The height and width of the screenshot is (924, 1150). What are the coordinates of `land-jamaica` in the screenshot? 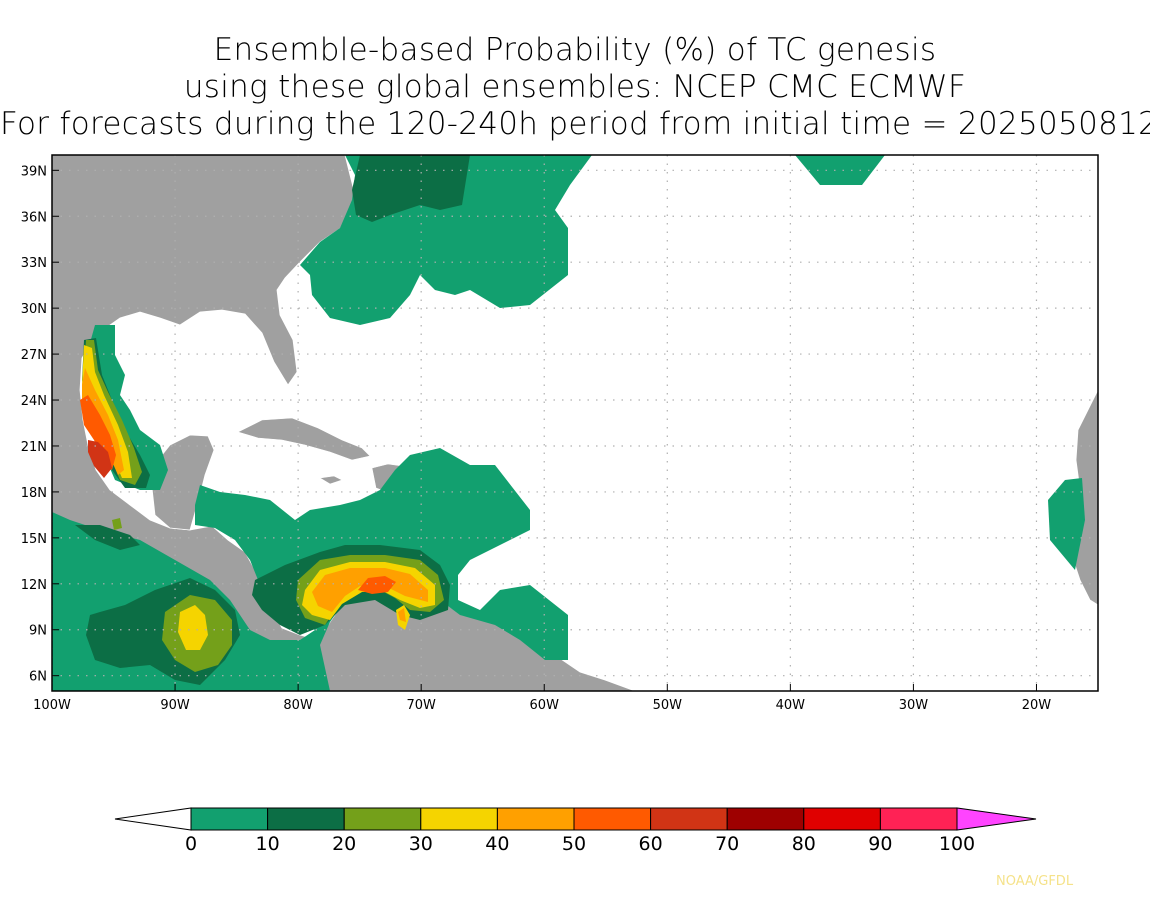 It's located at (331, 480).